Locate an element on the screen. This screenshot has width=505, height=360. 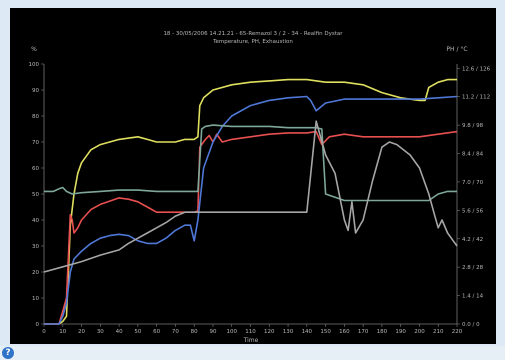
y-right-tick-label: 12.6 / 126 is located at coordinates (476, 69).